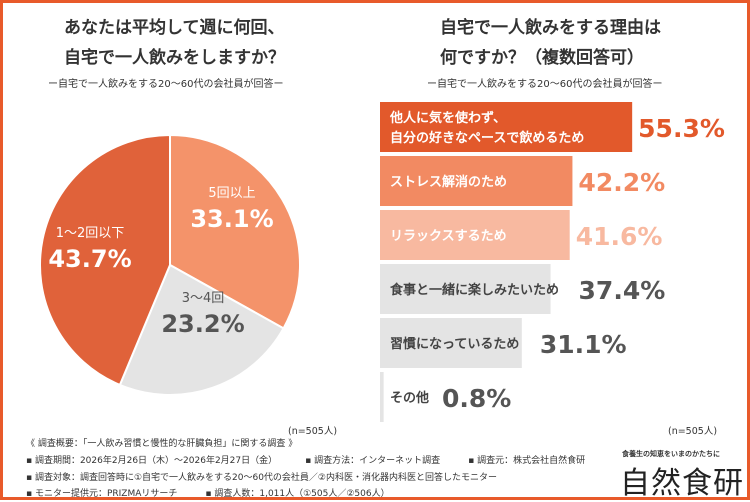 The height and width of the screenshot is (502, 750). I want to click on bar-label: 自分の好きなペースで飲めるため, so click(487, 138).